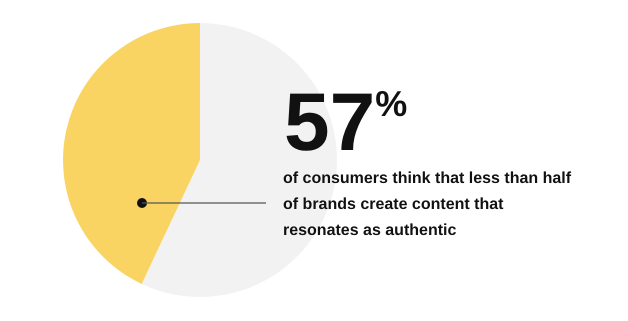 The height and width of the screenshot is (321, 628). Describe the element at coordinates (346, 122) in the screenshot. I see `text: 57%` at that location.